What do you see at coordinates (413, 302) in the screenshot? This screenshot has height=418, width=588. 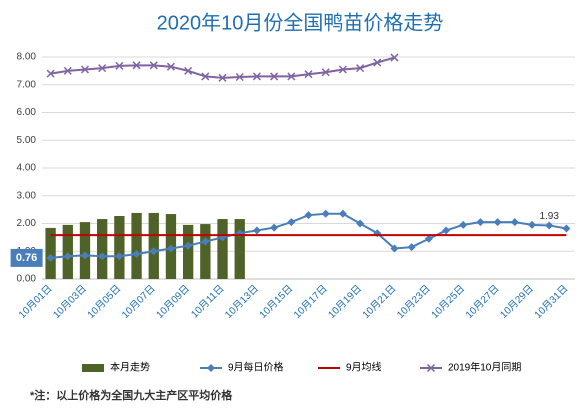 I see `x-tick-label: 10月23日` at bounding box center [413, 302].